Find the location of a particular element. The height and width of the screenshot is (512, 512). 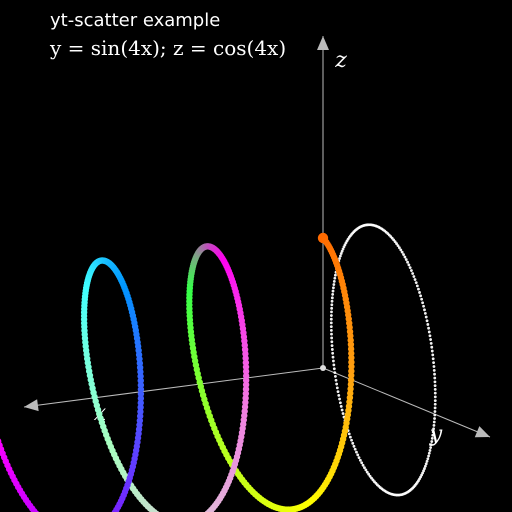

z-axis-arrow is located at coordinates (323, 43).